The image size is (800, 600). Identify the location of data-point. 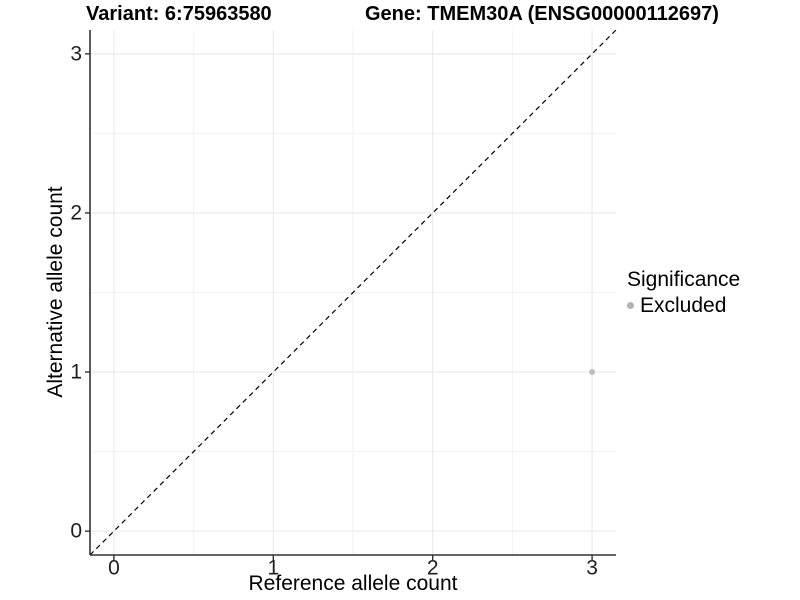
(592, 372).